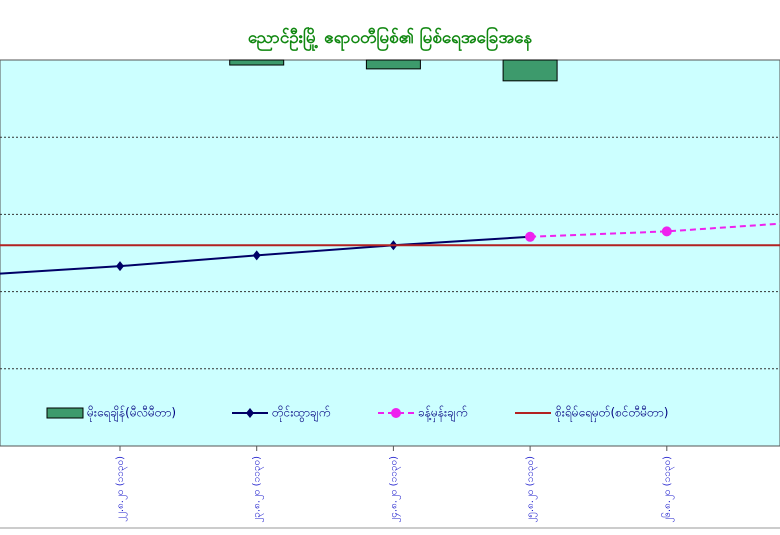 The width and height of the screenshot is (780, 535). Describe the element at coordinates (442, 414) in the screenshot. I see `legend-label: ခန့်မှန်းချက်` at that location.